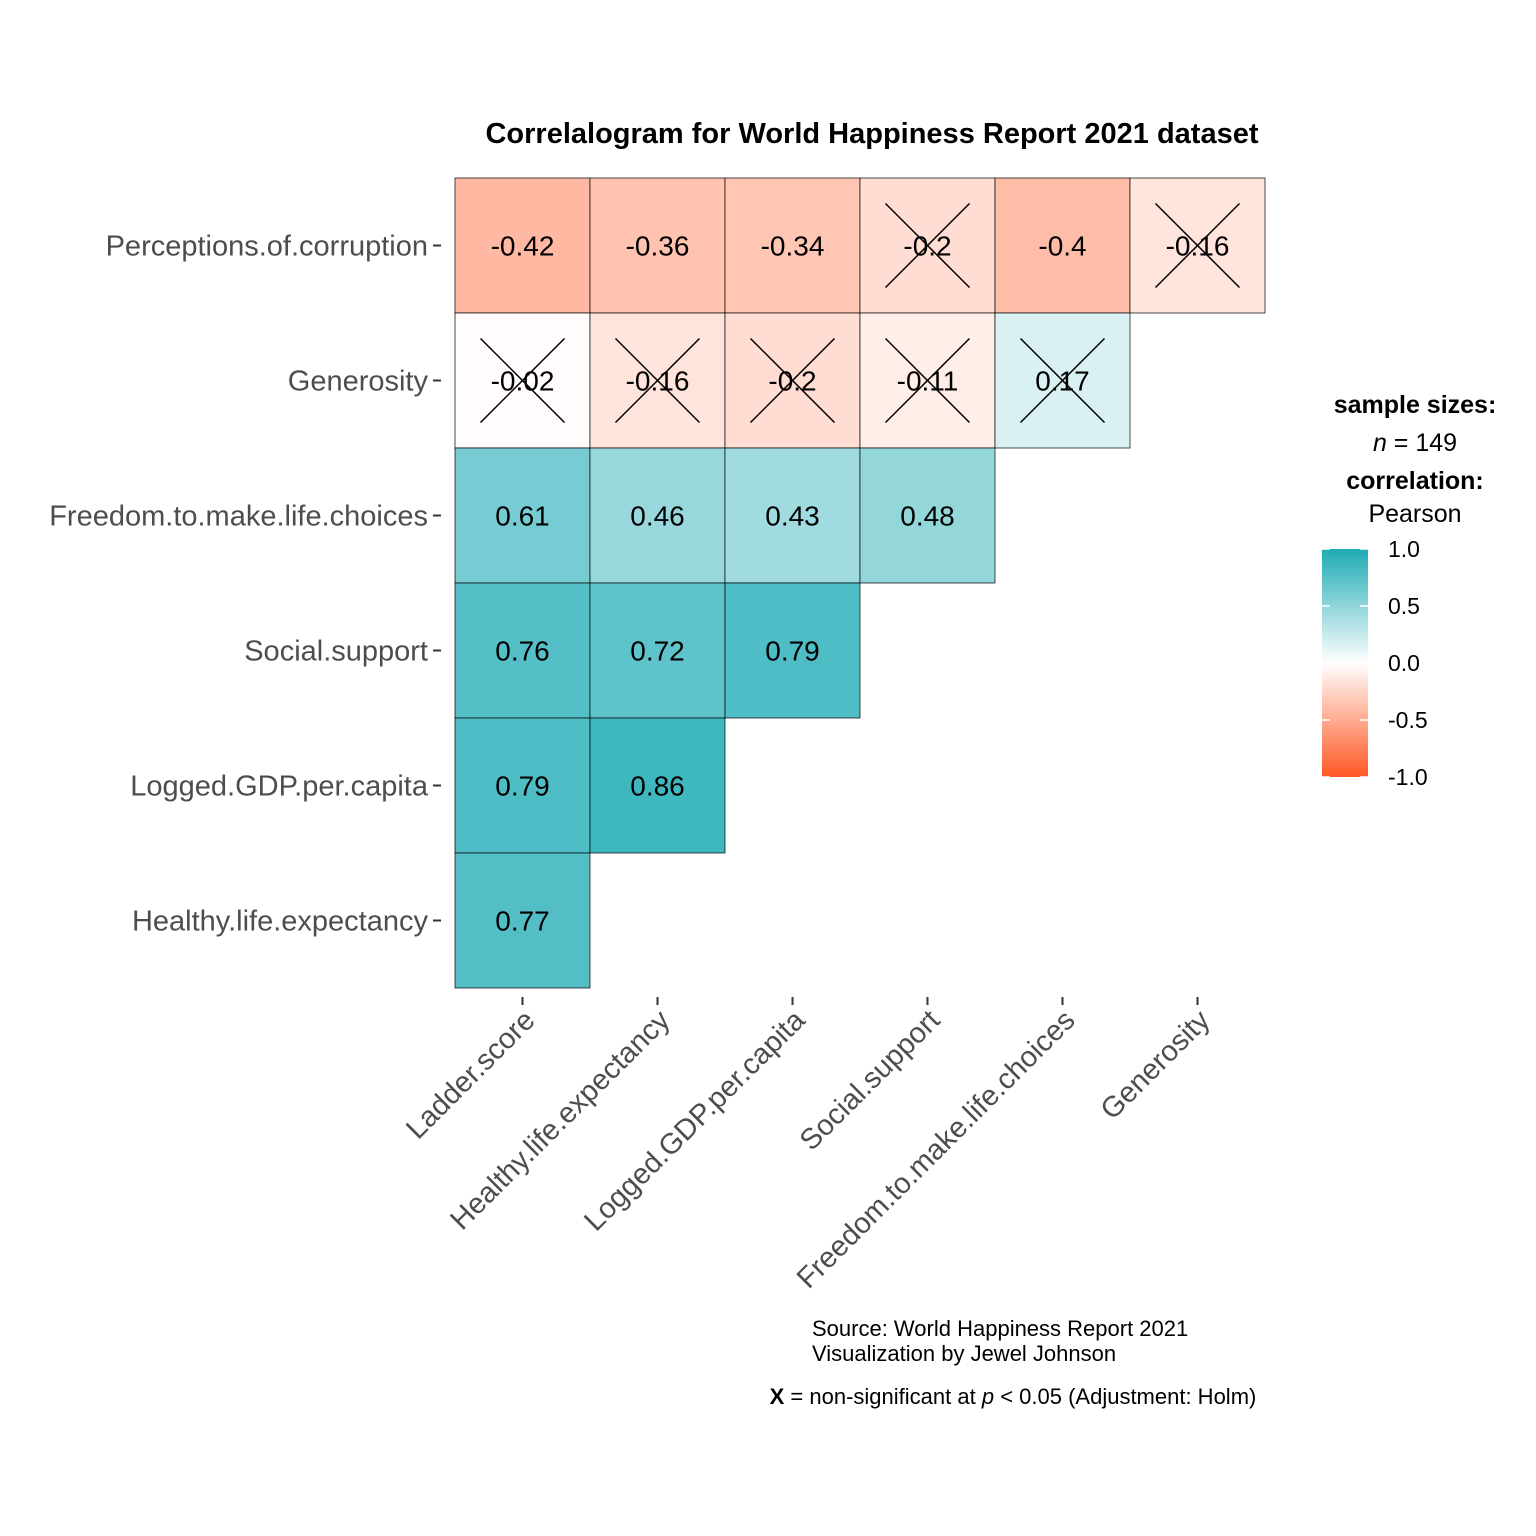 Image resolution: width=1536 pixels, height=1536 pixels. I want to click on y-label-logged-gdp-per-capita: Logged.GDP.per.capita, so click(279, 787).